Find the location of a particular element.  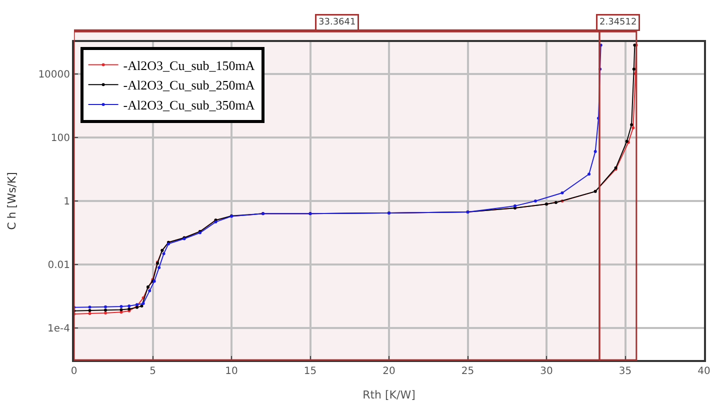

x-tick-label: 30 is located at coordinates (546, 371).